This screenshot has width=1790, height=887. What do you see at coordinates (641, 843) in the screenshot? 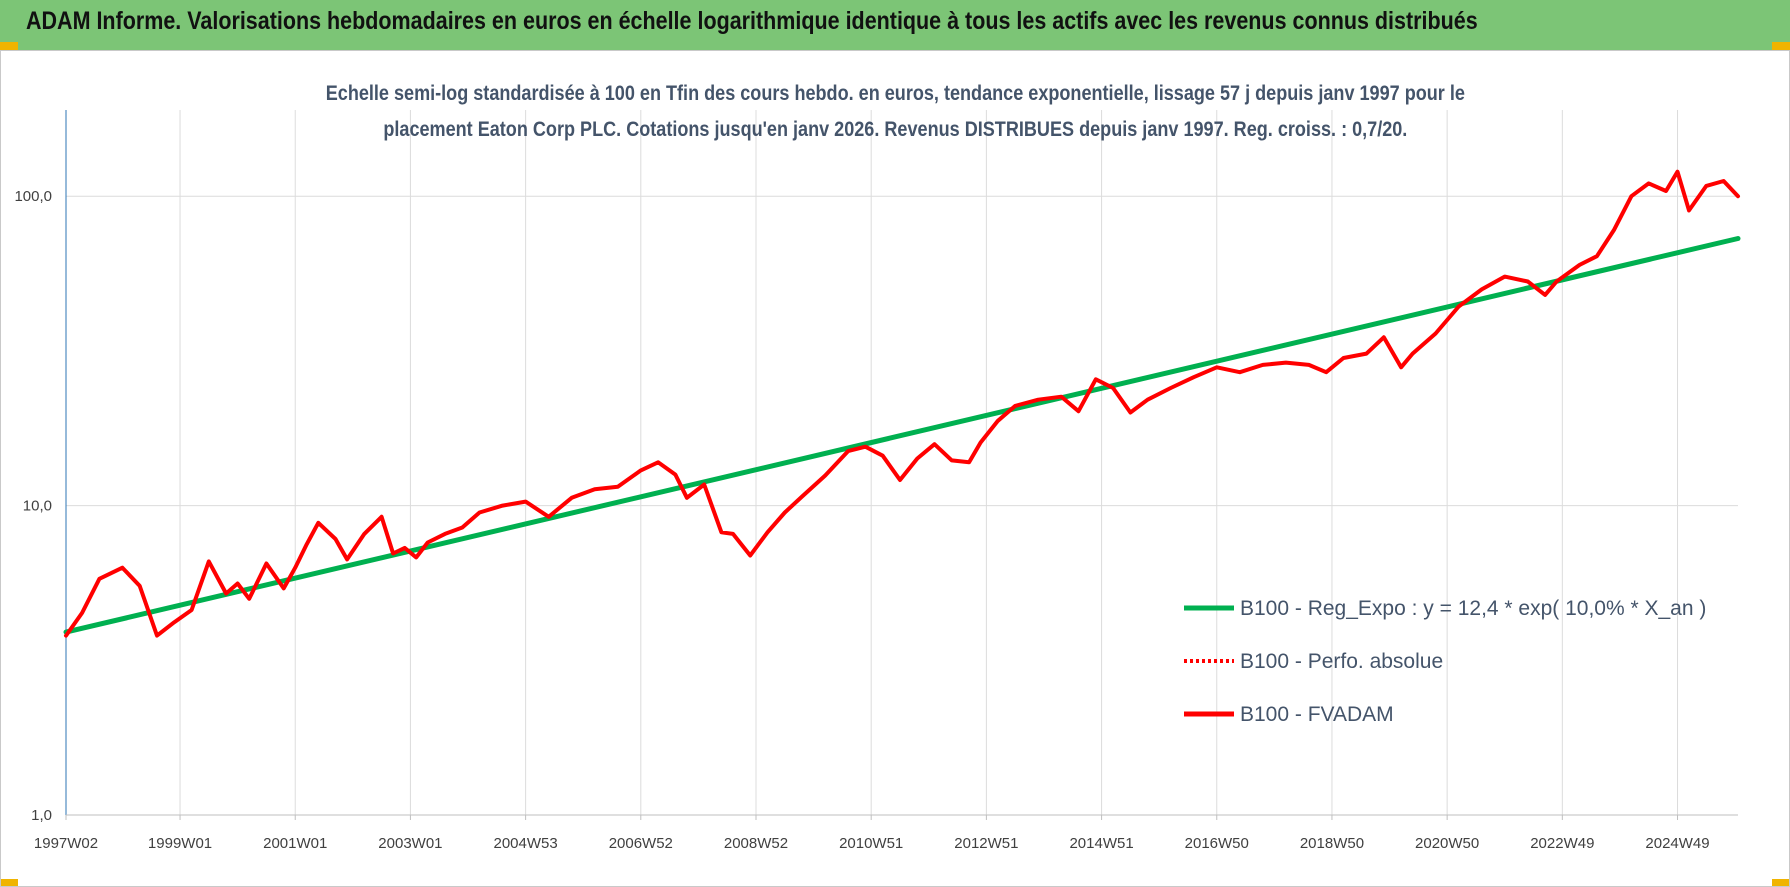
I see `x-tick-label: 2006W52` at bounding box center [641, 843].